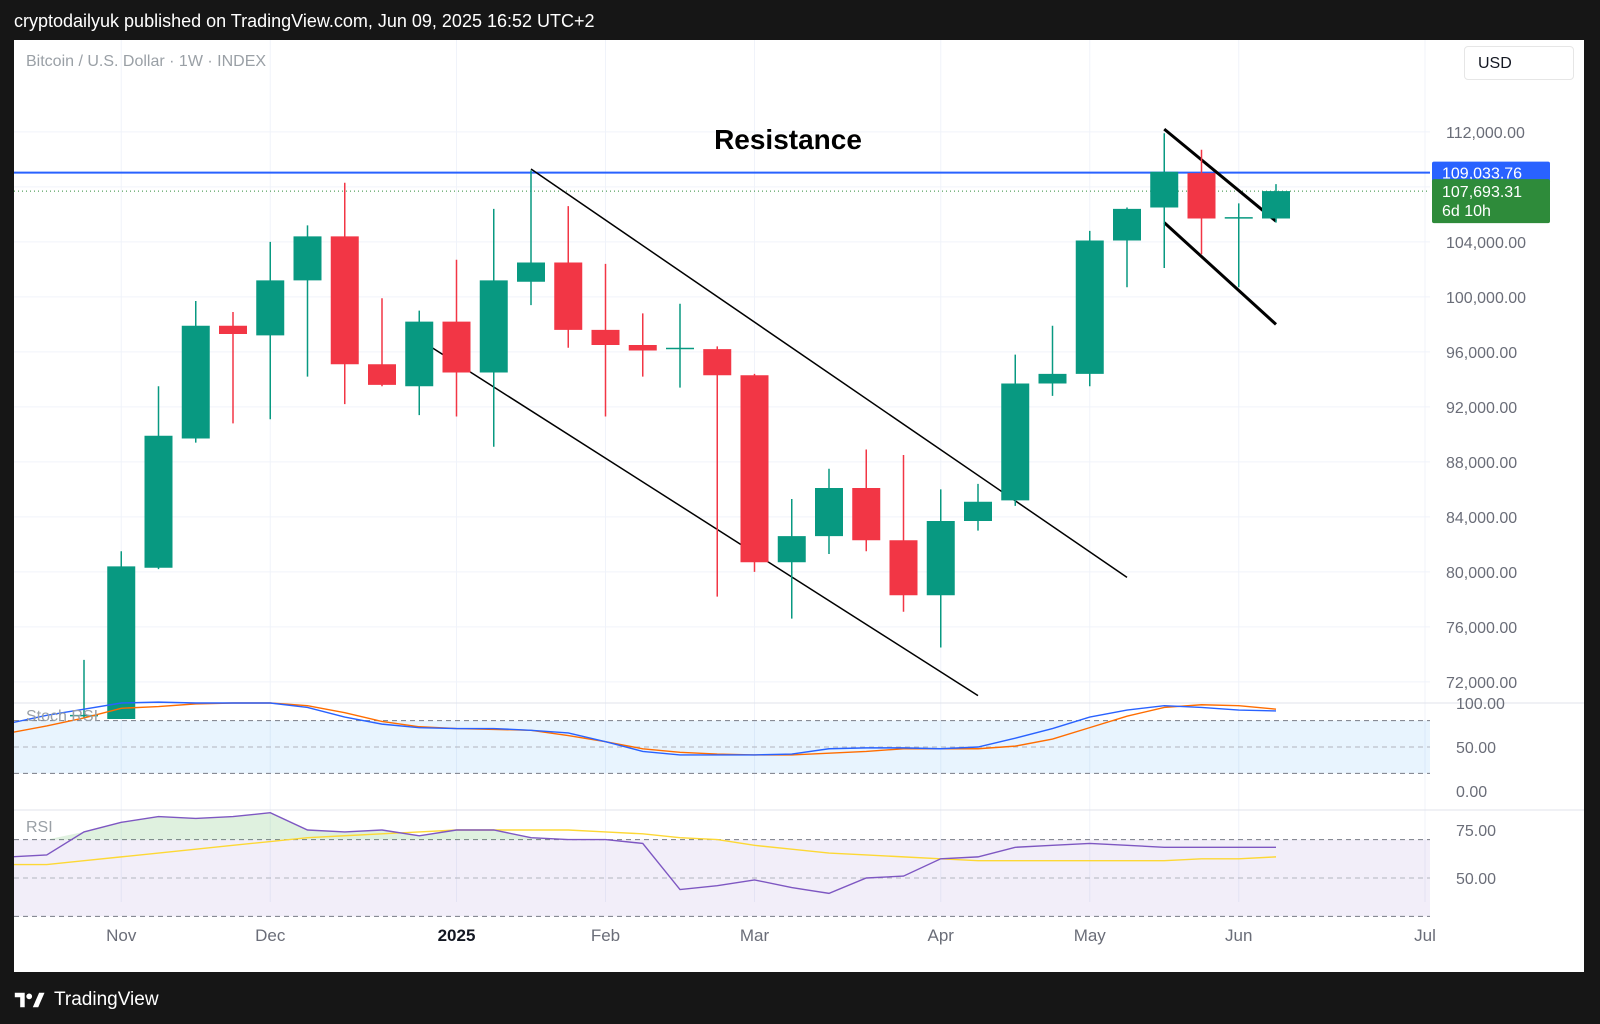 The image size is (1600, 1024). I want to click on rsi-band-fill, so click(722, 878).